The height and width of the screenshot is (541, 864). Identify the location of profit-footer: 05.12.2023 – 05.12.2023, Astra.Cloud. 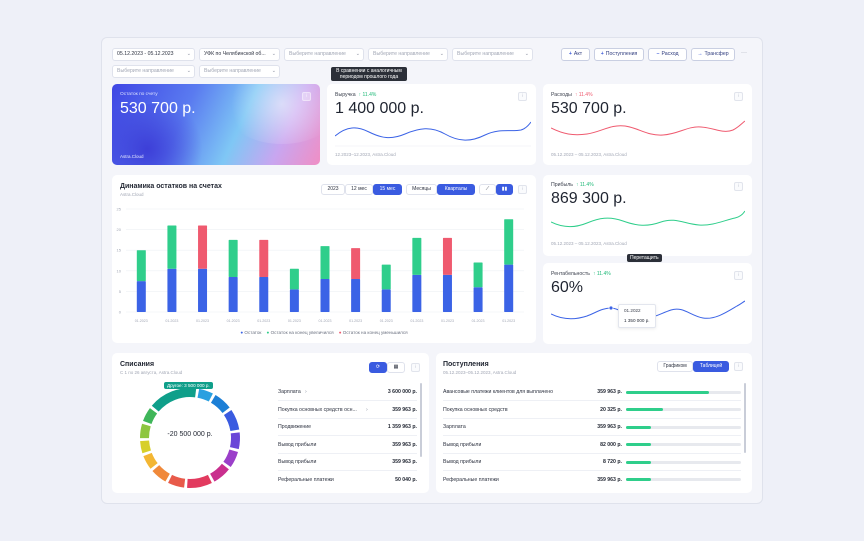
(589, 243).